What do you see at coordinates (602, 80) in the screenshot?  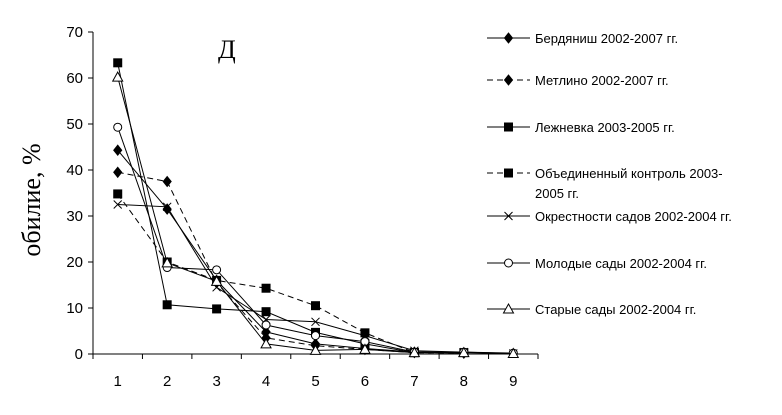 I see `legend-label: Метлино 2002-2007 гг.` at bounding box center [602, 80].